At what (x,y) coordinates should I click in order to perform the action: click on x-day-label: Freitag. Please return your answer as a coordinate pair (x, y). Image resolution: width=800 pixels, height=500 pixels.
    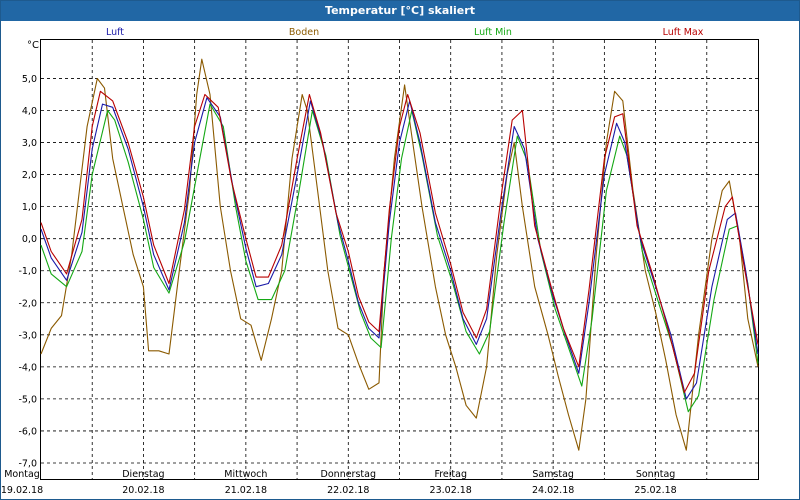
    Looking at the image, I should click on (450, 474).